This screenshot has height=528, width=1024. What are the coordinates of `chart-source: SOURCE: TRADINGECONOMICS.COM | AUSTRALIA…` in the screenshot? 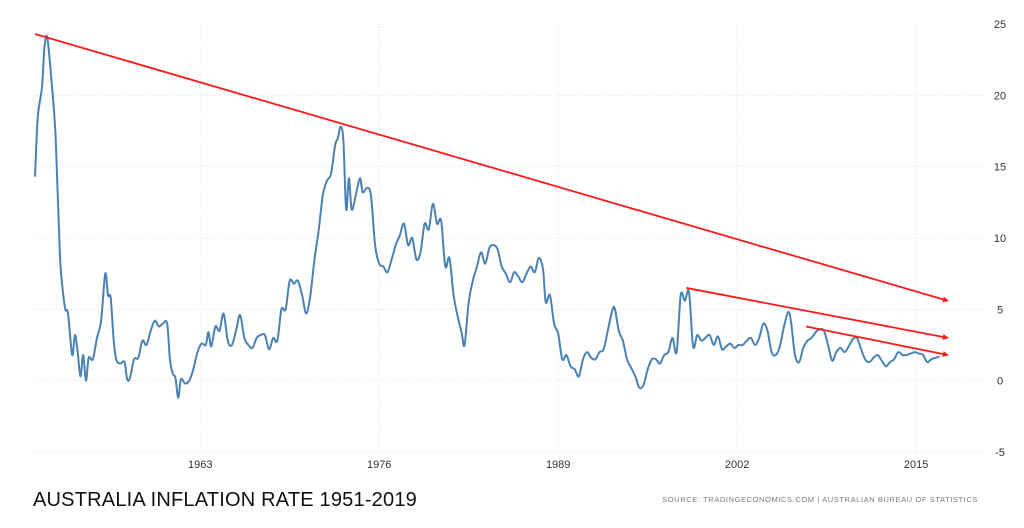 It's located at (820, 499).